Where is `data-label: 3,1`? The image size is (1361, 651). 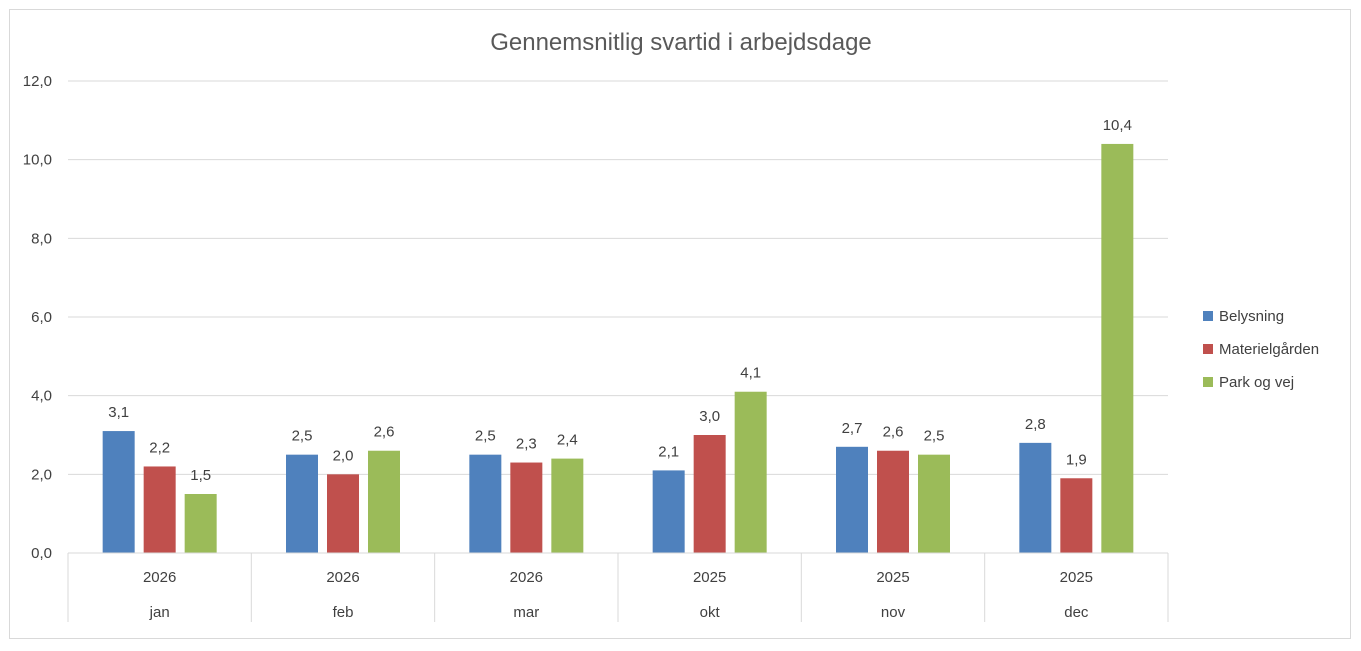
data-label: 3,1 is located at coordinates (118, 412).